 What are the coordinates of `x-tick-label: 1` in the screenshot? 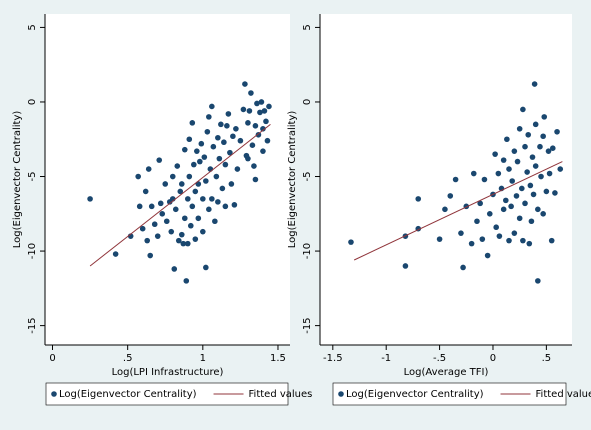 It's located at (203, 358).